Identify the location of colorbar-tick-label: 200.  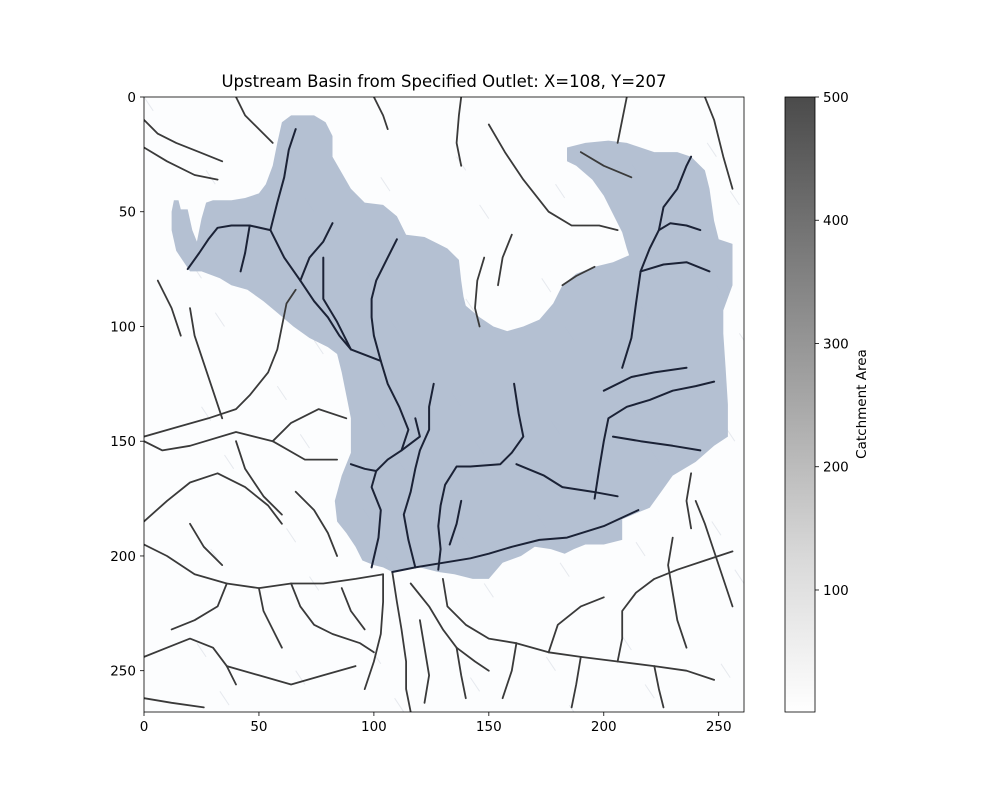
(836, 468).